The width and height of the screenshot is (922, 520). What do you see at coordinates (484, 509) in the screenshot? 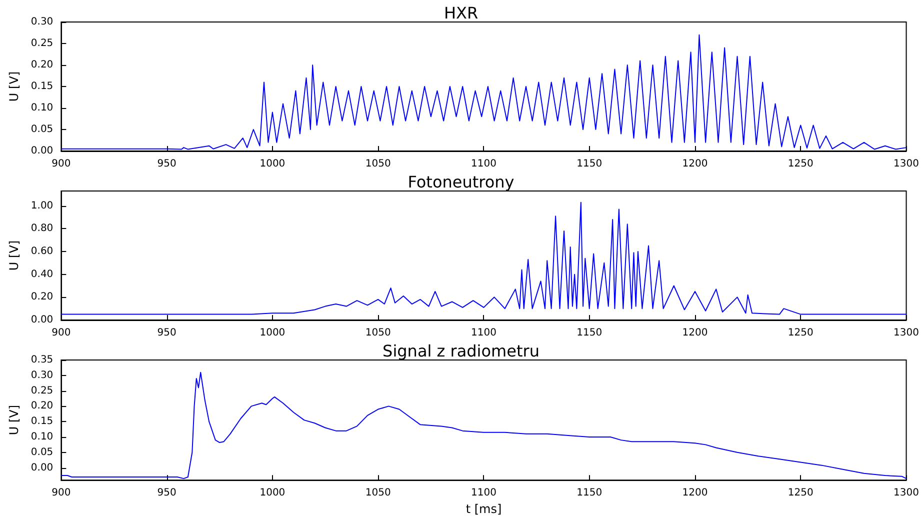
I see `x-axis-title: t [ms]` at bounding box center [484, 509].